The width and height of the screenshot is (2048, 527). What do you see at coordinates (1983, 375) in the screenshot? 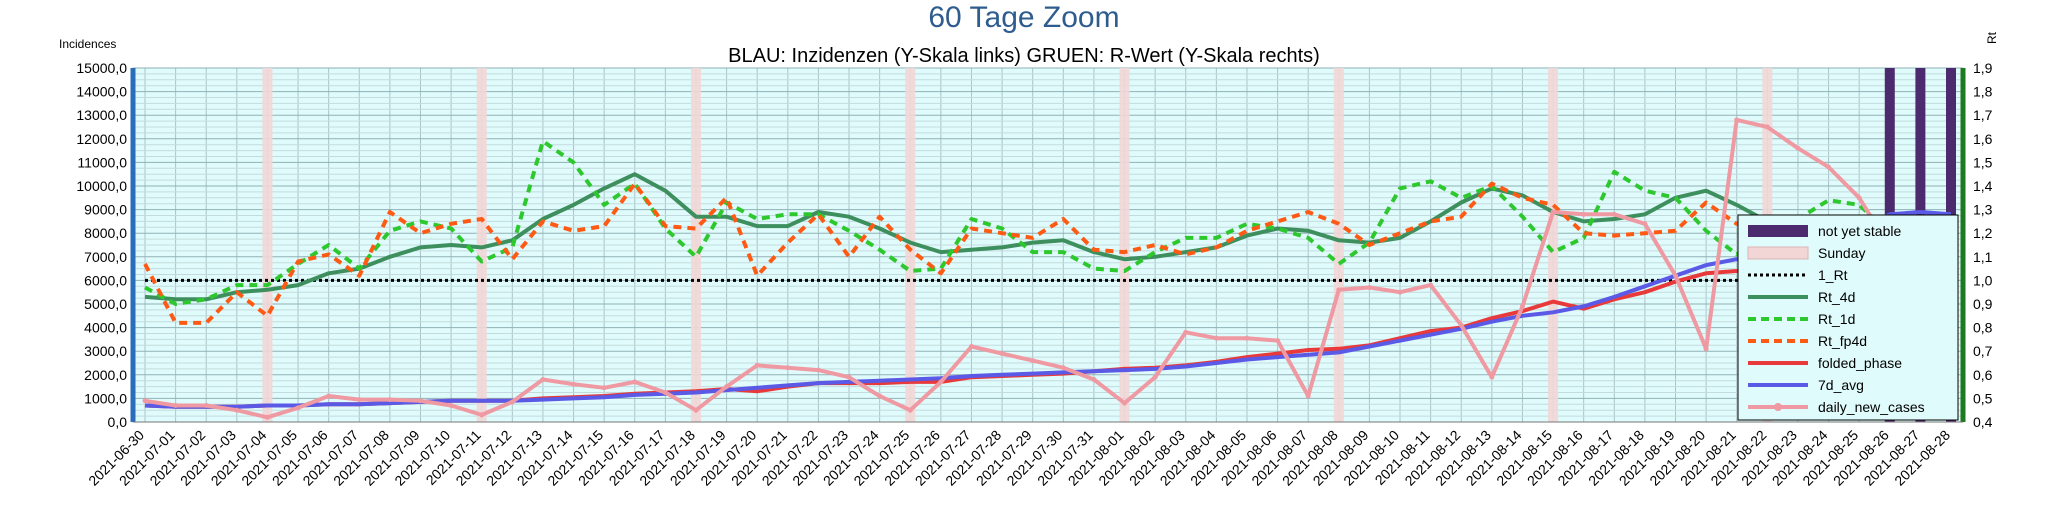
I see `y-tick-right: 0,6` at bounding box center [1983, 375].